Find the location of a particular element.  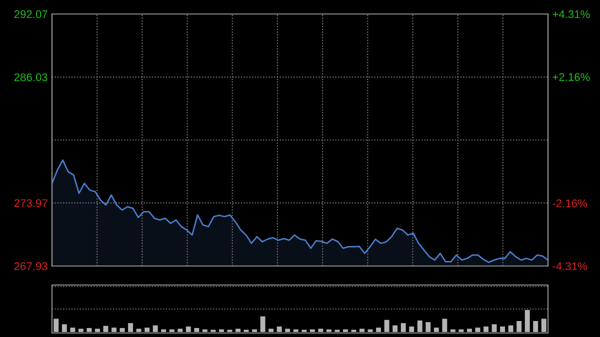

y-tick-label: 267.93 is located at coordinates (31, 266).